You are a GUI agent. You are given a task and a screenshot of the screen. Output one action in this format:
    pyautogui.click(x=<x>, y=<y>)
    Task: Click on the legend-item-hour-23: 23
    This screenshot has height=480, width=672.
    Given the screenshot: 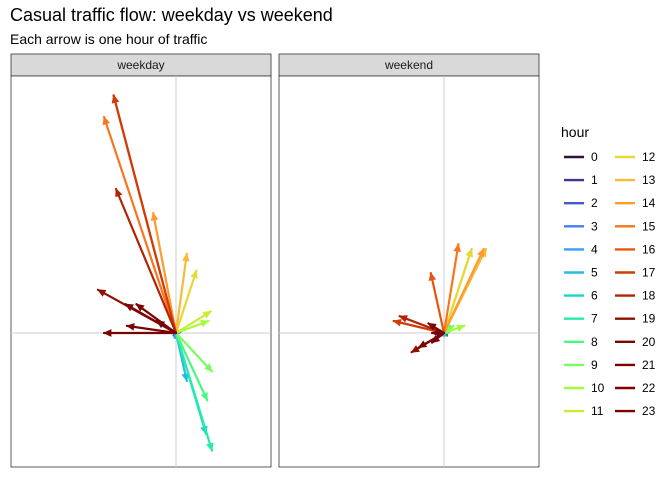 What is the action you would take?
    pyautogui.click(x=635, y=411)
    